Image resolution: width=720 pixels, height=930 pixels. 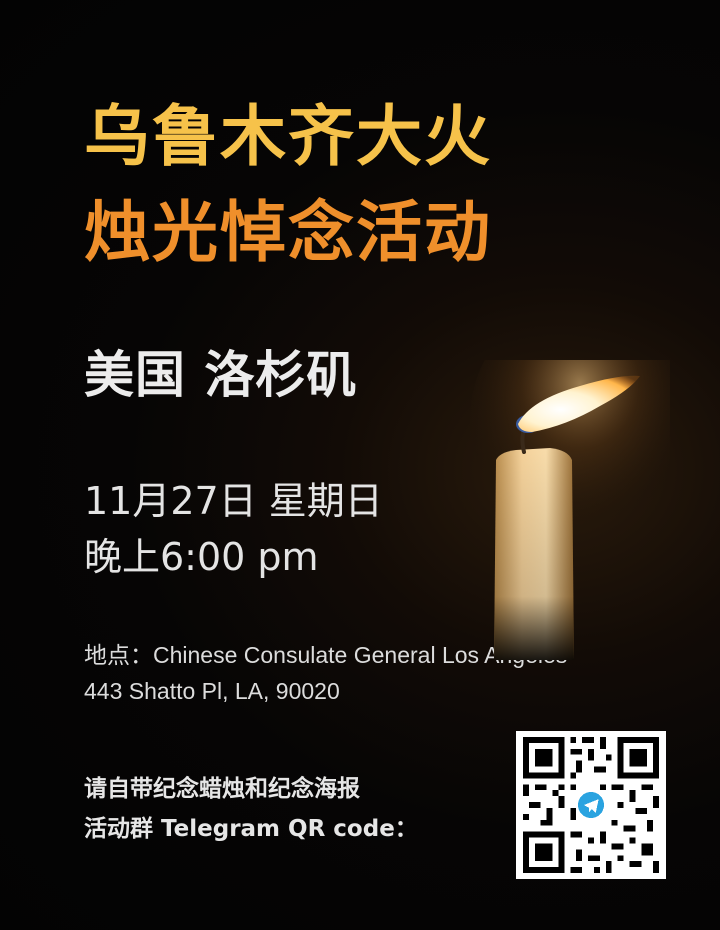 What do you see at coordinates (288, 232) in the screenshot?
I see `poster-title-line2: 烛光悼念活动` at bounding box center [288, 232].